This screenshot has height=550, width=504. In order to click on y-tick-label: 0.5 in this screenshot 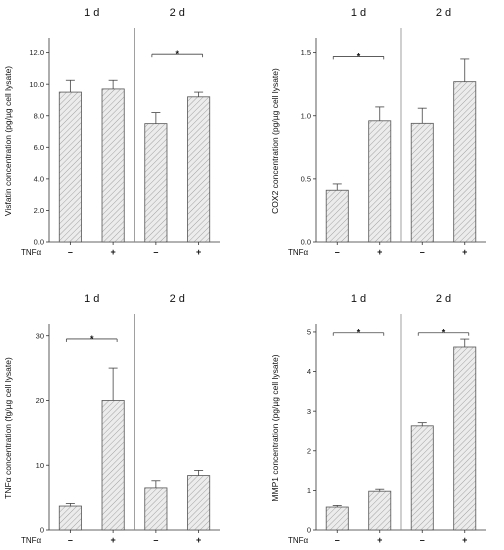, I will do `click(306, 178)`.